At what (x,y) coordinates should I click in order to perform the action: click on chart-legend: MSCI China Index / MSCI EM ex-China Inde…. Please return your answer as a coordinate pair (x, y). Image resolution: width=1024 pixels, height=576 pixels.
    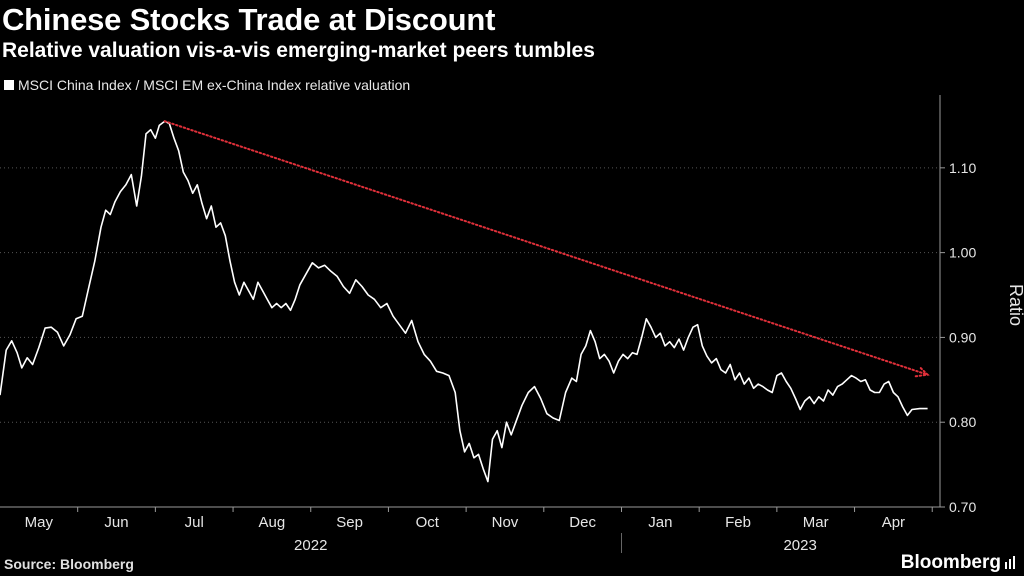
    Looking at the image, I should click on (207, 85).